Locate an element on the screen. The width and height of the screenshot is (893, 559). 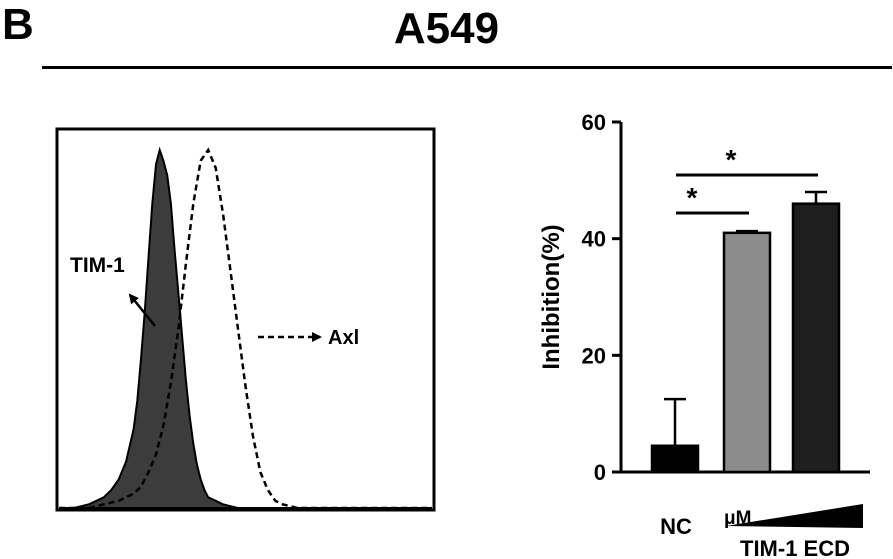
bar-nc is located at coordinates (675, 459).